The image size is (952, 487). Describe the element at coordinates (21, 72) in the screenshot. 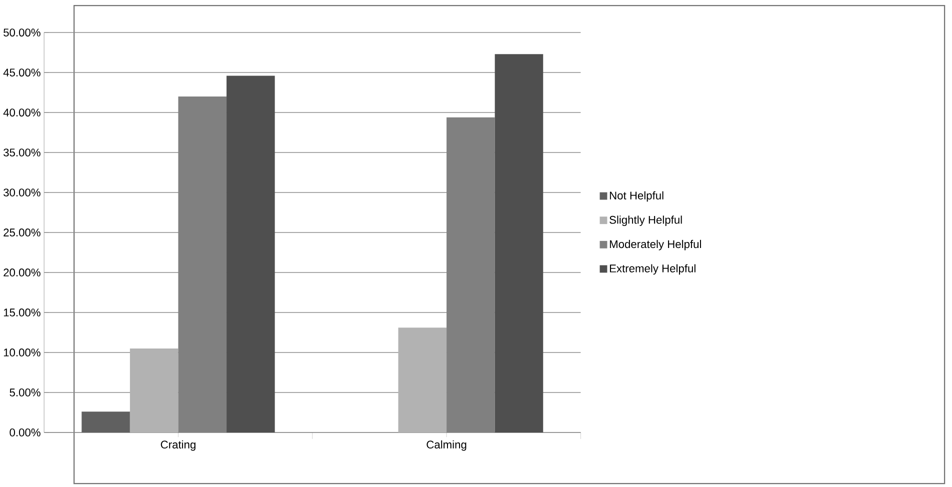

I see `y-tick-label: 45.00%` at that location.